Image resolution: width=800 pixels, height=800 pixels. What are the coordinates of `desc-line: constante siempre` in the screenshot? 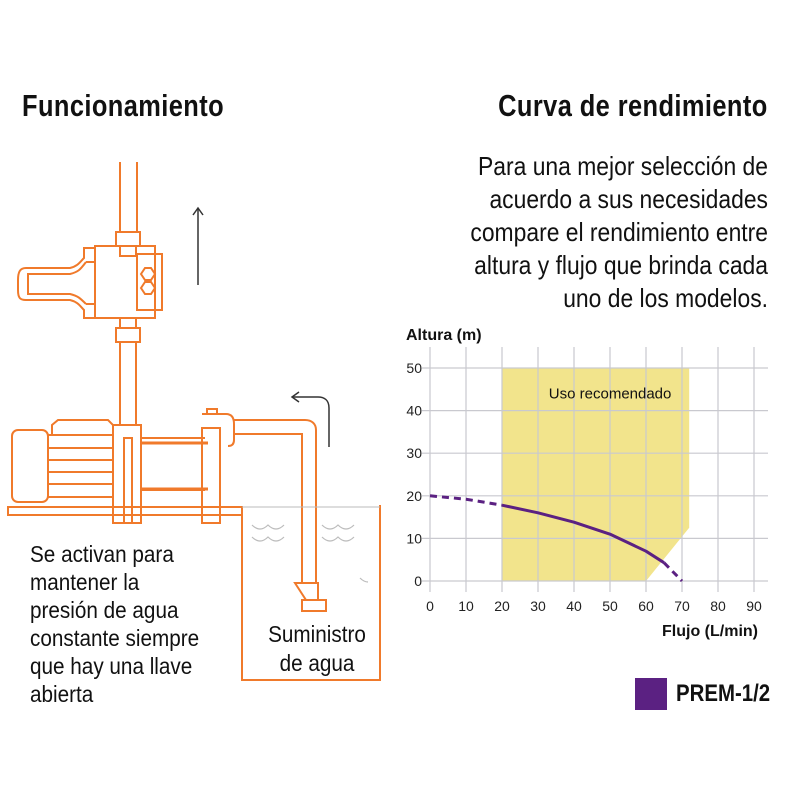 It's located at (115, 638).